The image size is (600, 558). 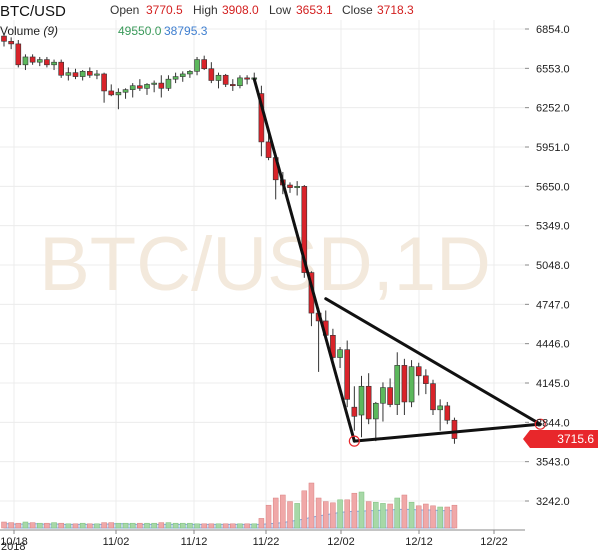 What do you see at coordinates (447, 432) in the screenshot?
I see `trendline` at bounding box center [447, 432].